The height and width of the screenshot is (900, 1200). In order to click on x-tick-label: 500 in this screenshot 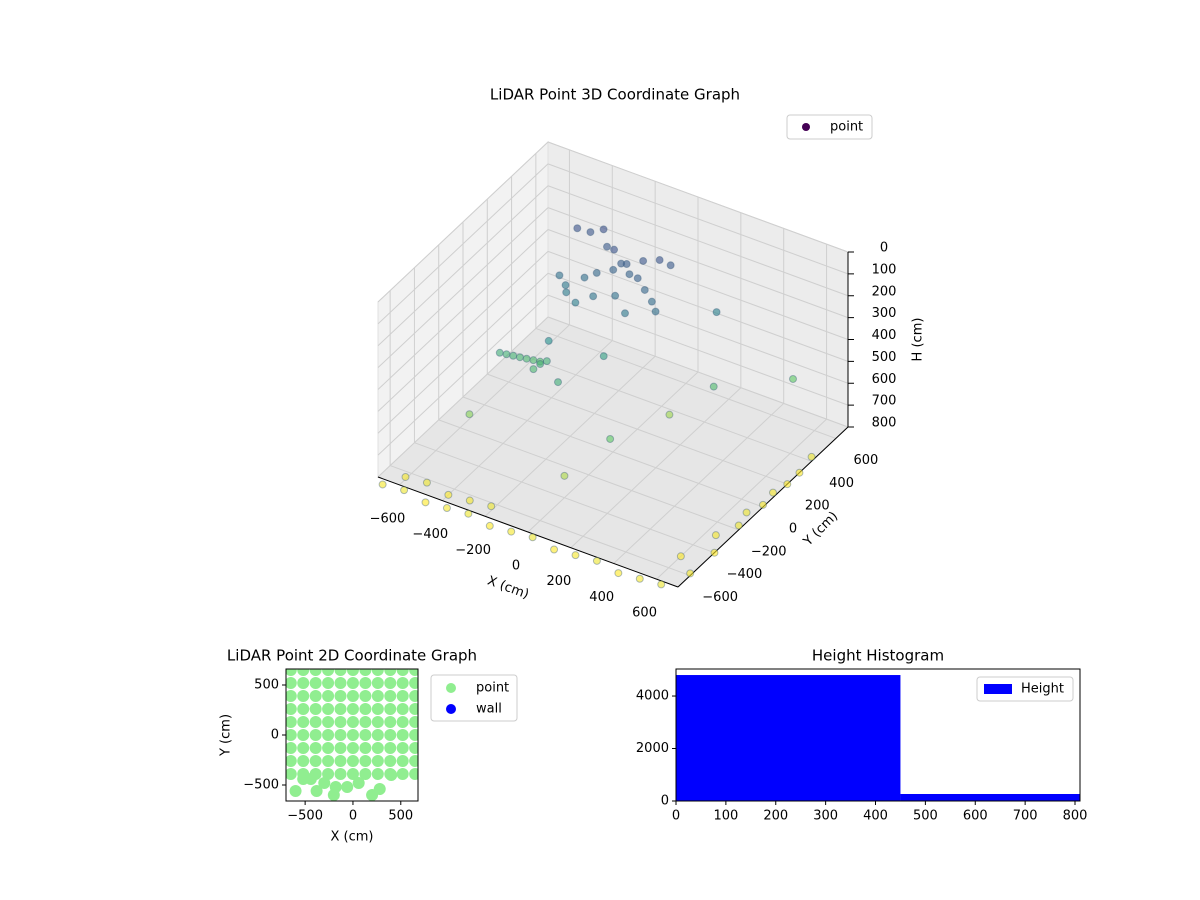, I will do `click(925, 816)`.